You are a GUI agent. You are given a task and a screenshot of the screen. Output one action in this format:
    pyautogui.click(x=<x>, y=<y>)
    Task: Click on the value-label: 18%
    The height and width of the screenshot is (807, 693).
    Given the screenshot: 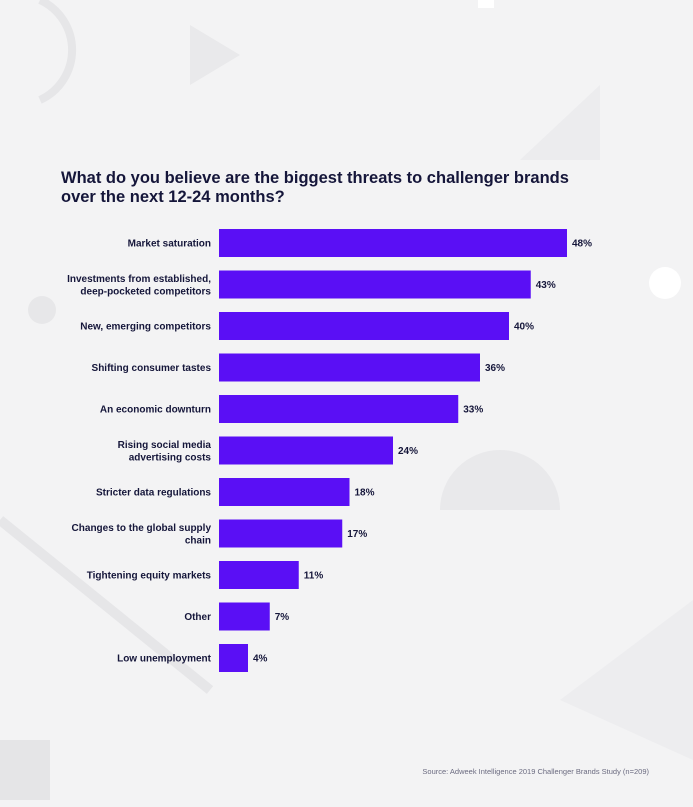 What is the action you would take?
    pyautogui.click(x=365, y=493)
    